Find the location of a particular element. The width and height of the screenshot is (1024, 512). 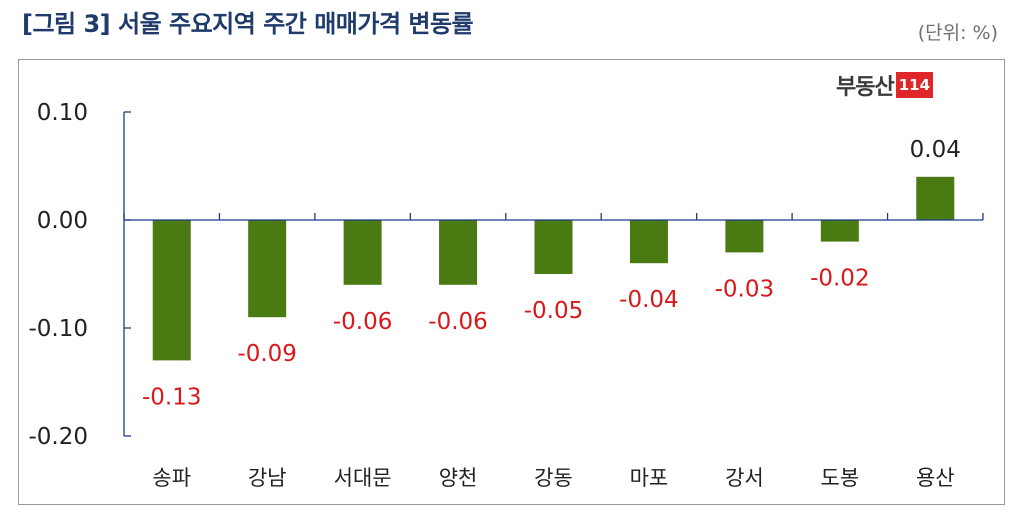

data-label: -0.09 is located at coordinates (267, 354).